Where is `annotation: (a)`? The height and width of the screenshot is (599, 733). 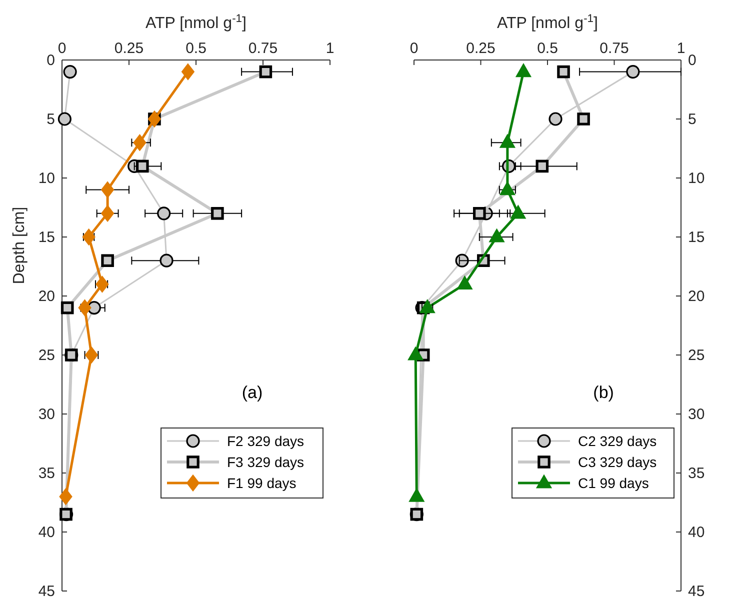 annotation: (a) is located at coordinates (252, 392).